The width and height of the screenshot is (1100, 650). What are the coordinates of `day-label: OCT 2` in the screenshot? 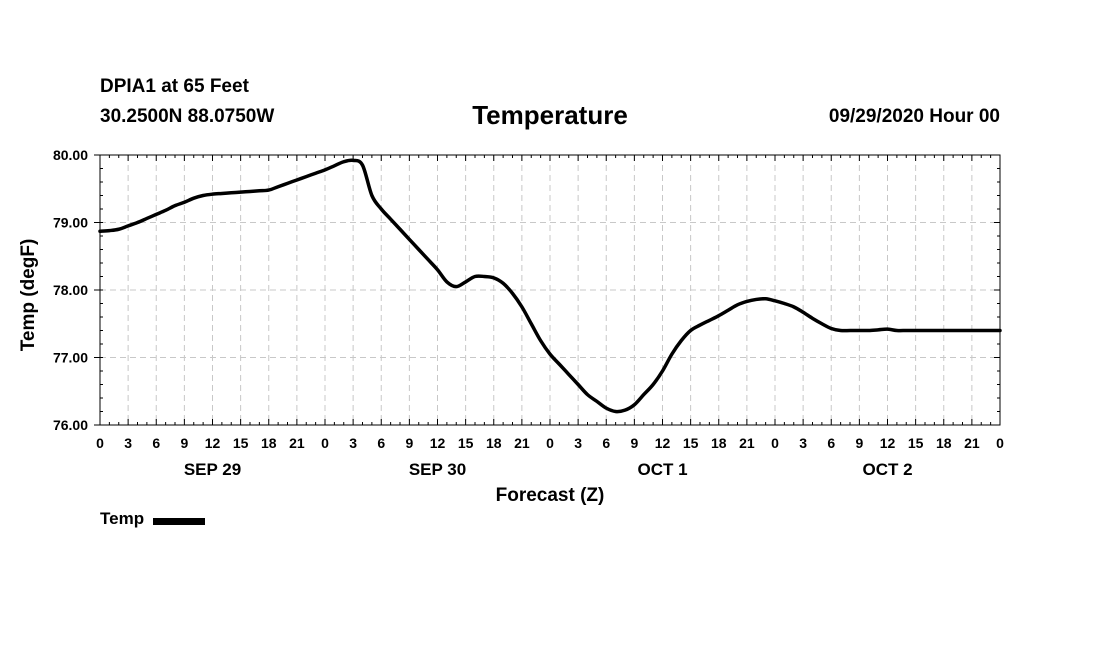 It's located at (887, 469).